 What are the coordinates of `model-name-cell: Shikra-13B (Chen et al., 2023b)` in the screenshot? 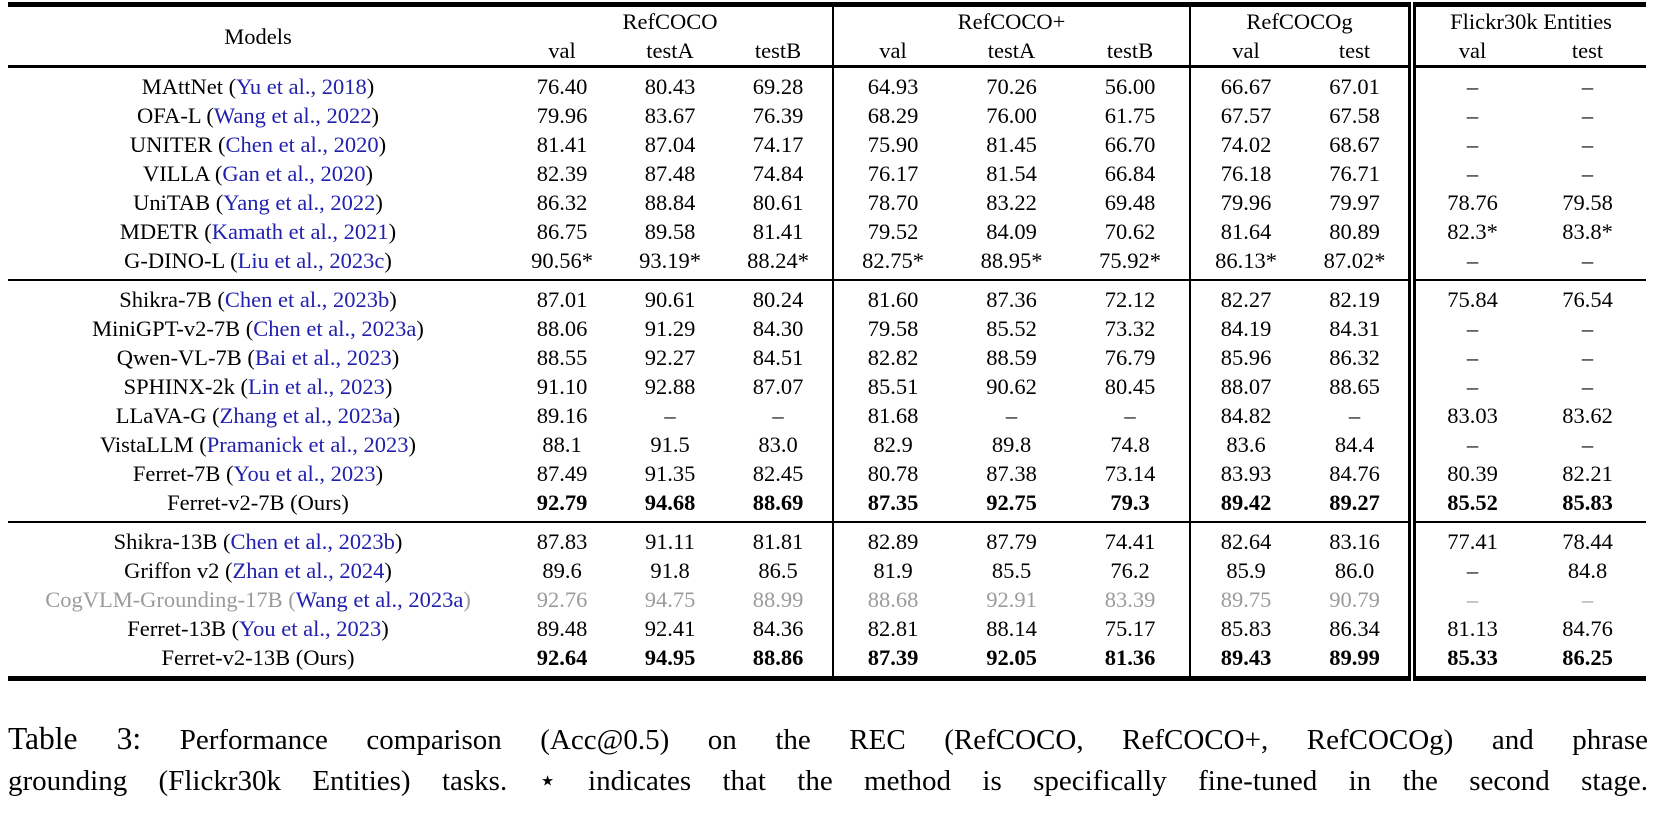 It's located at (258, 539).